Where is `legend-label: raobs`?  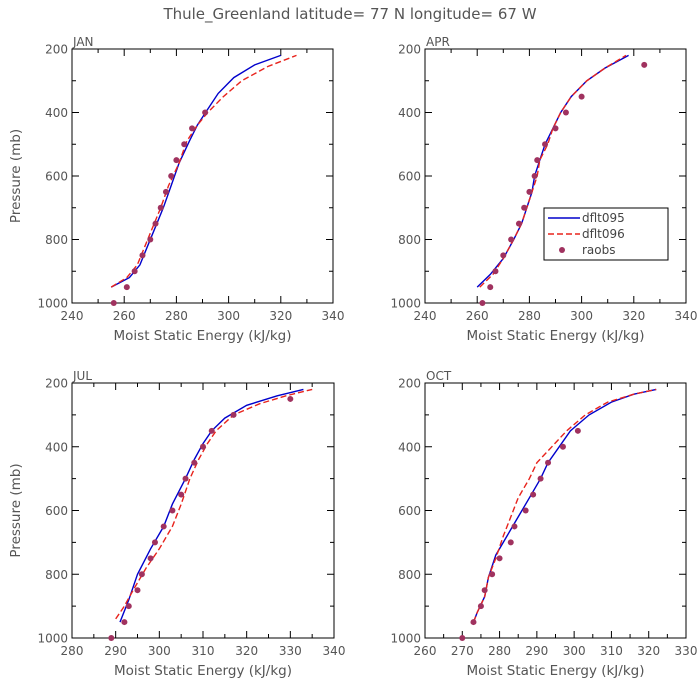
legend-label: raobs is located at coordinates (599, 250).